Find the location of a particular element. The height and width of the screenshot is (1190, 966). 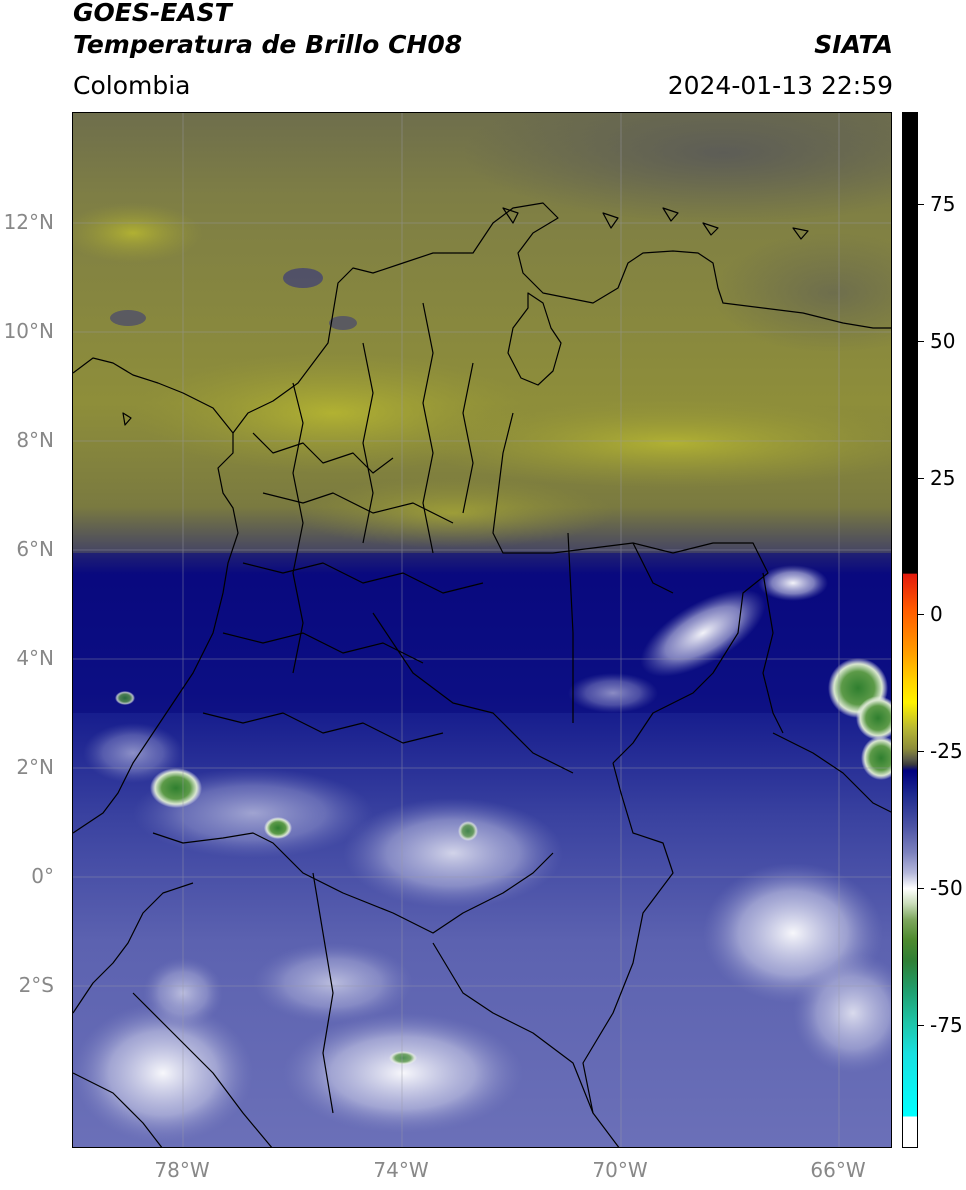

source-label: SIATA is located at coordinates (853, 44).